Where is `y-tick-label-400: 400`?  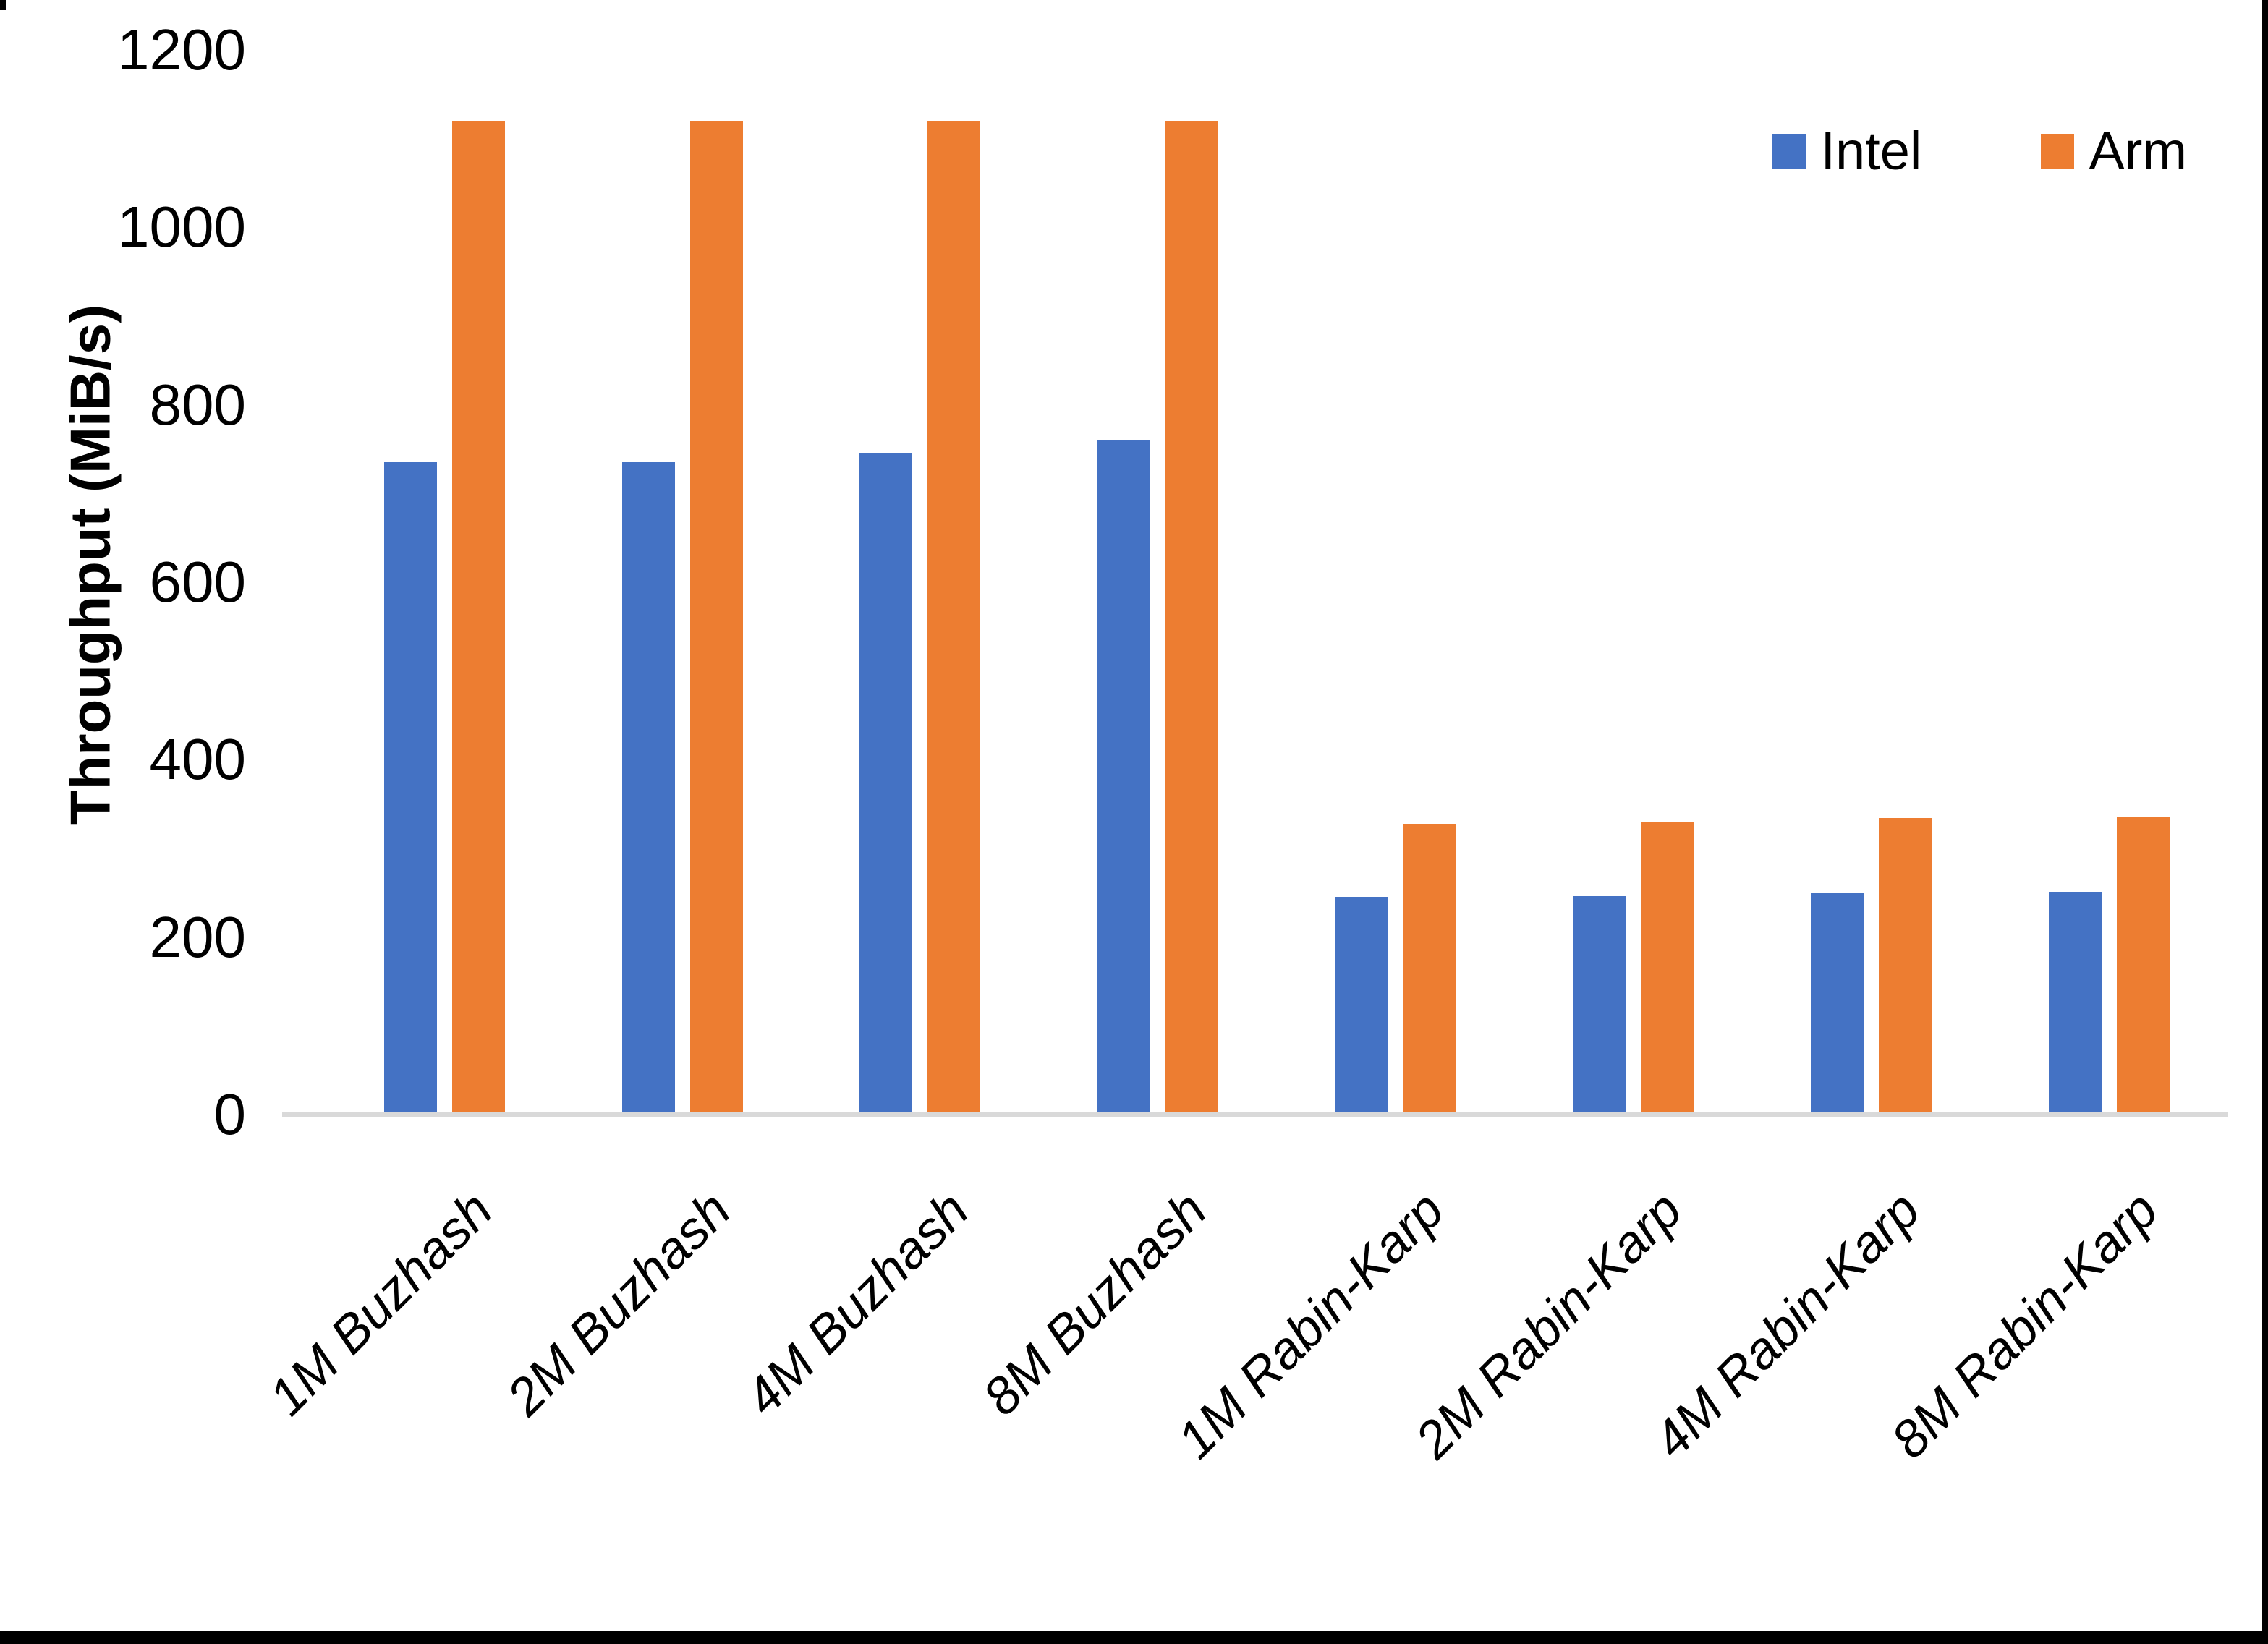
y-tick-label-400: 400 is located at coordinates (197, 759).